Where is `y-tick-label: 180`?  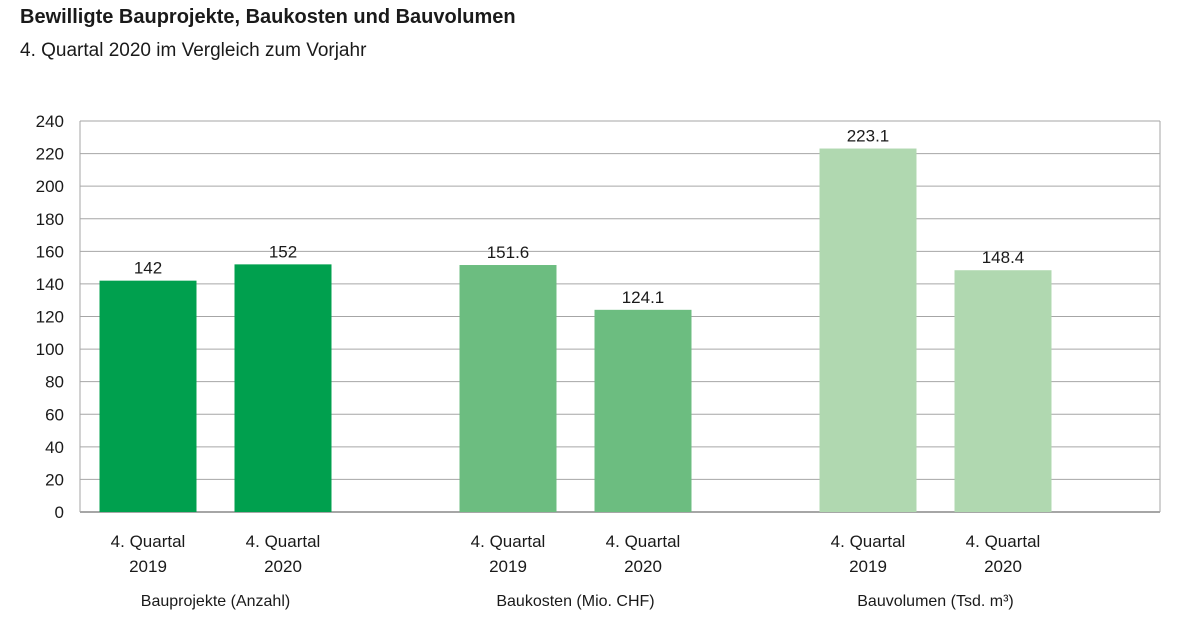 y-tick-label: 180 is located at coordinates (50, 219).